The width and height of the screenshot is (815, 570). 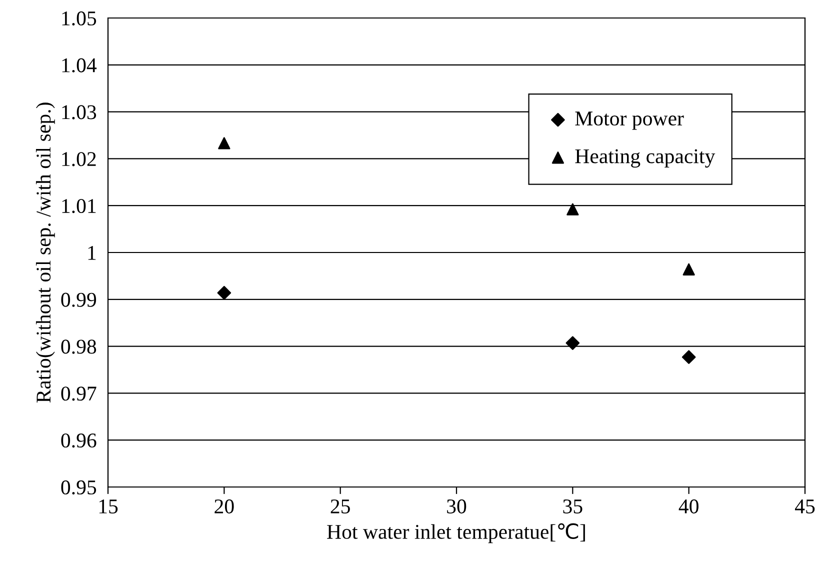 What do you see at coordinates (79, 159) in the screenshot?
I see `y-tick-label: 1.02` at bounding box center [79, 159].